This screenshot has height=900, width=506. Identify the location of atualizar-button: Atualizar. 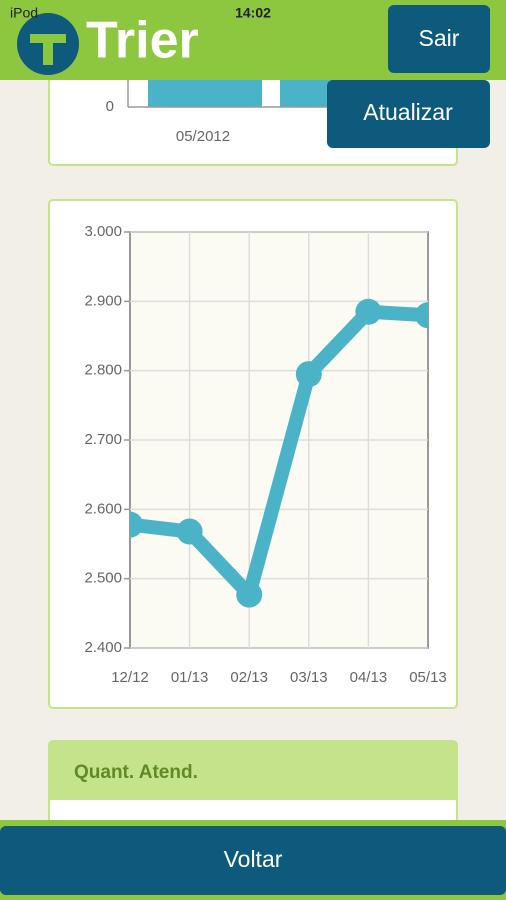
(408, 114).